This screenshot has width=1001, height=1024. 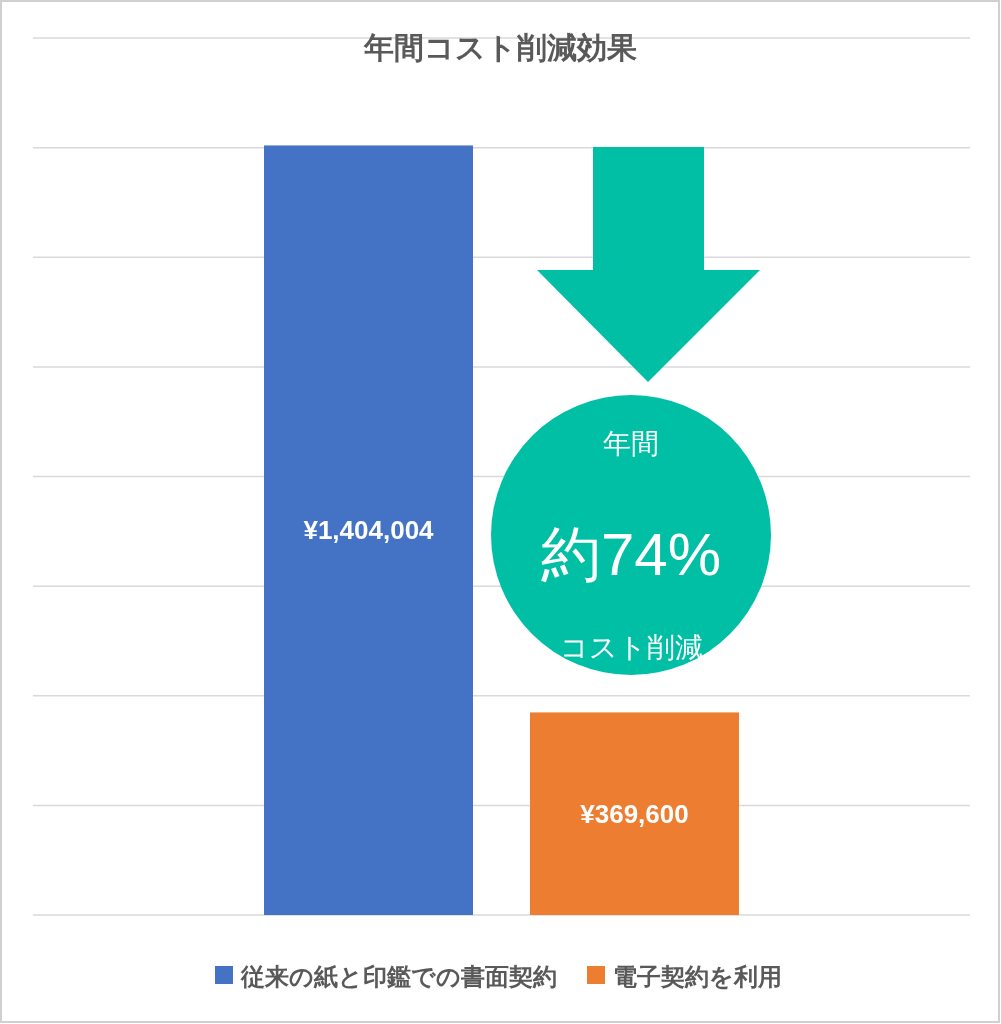 What do you see at coordinates (631, 647) in the screenshot?
I see `annotation: コスト削減` at bounding box center [631, 647].